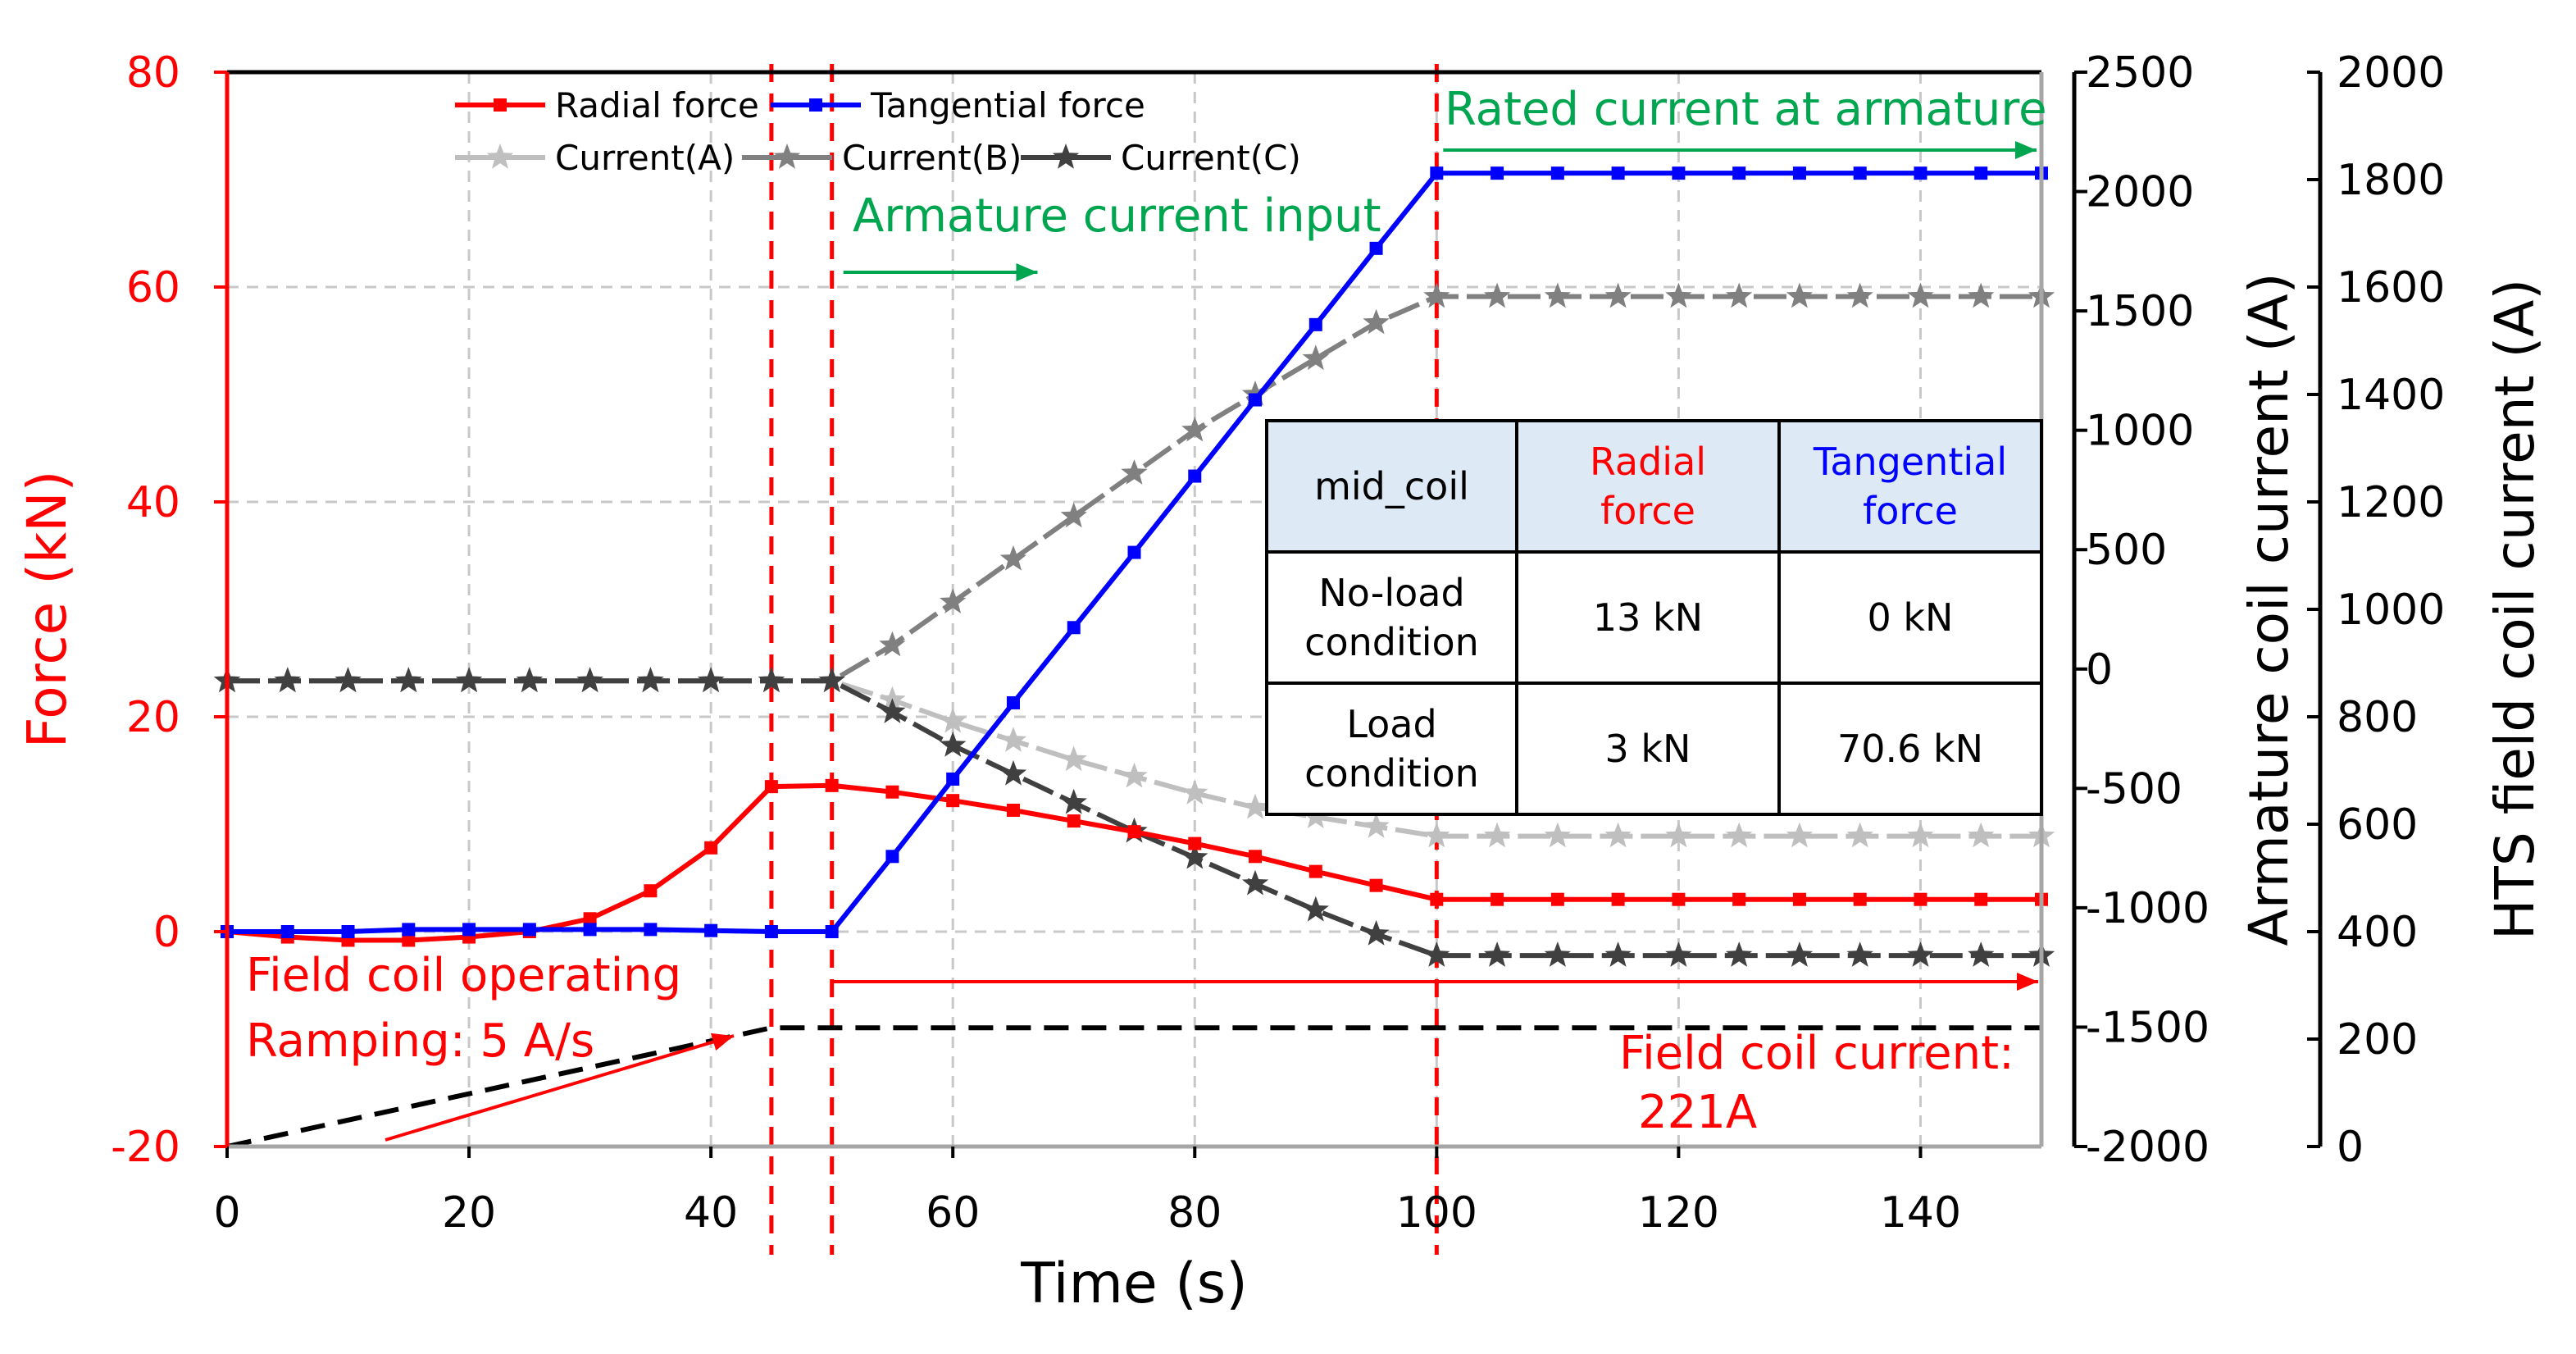 Image resolution: width=2576 pixels, height=1354 pixels. What do you see at coordinates (2148, 1027) in the screenshot?
I see `armature-tick-label: -1500` at bounding box center [2148, 1027].